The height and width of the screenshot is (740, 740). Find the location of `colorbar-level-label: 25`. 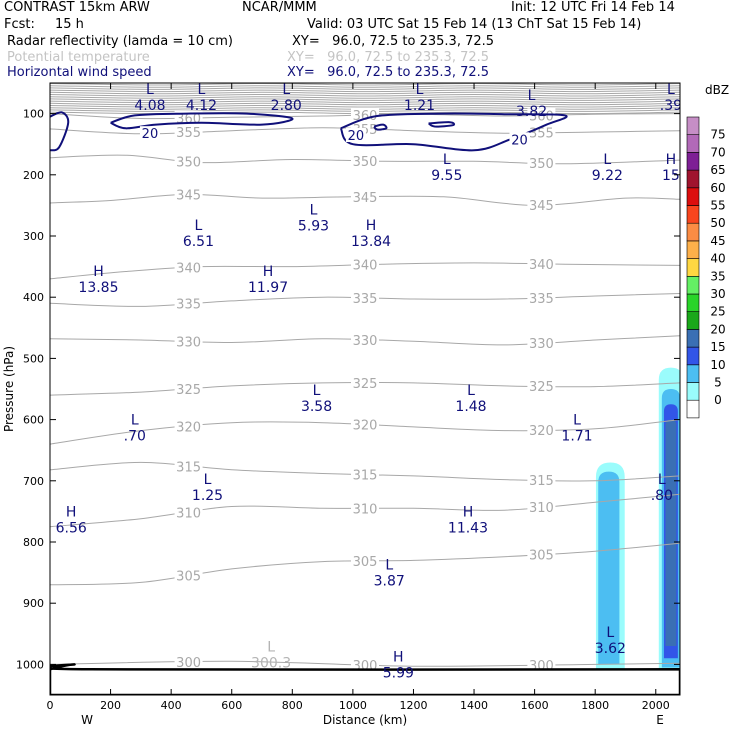

colorbar-level-label: 25 is located at coordinates (717, 312).